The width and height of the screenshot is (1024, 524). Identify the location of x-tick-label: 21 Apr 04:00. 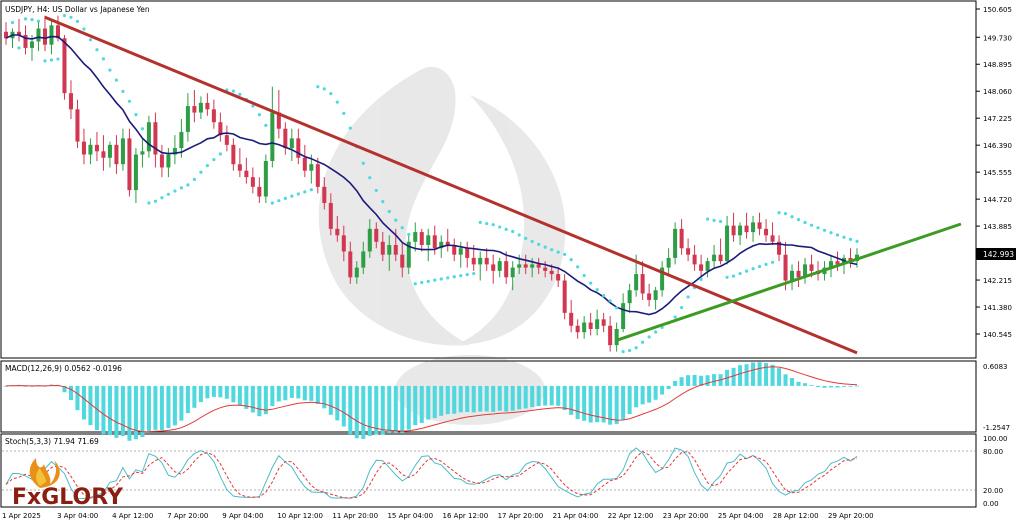
(576, 516).